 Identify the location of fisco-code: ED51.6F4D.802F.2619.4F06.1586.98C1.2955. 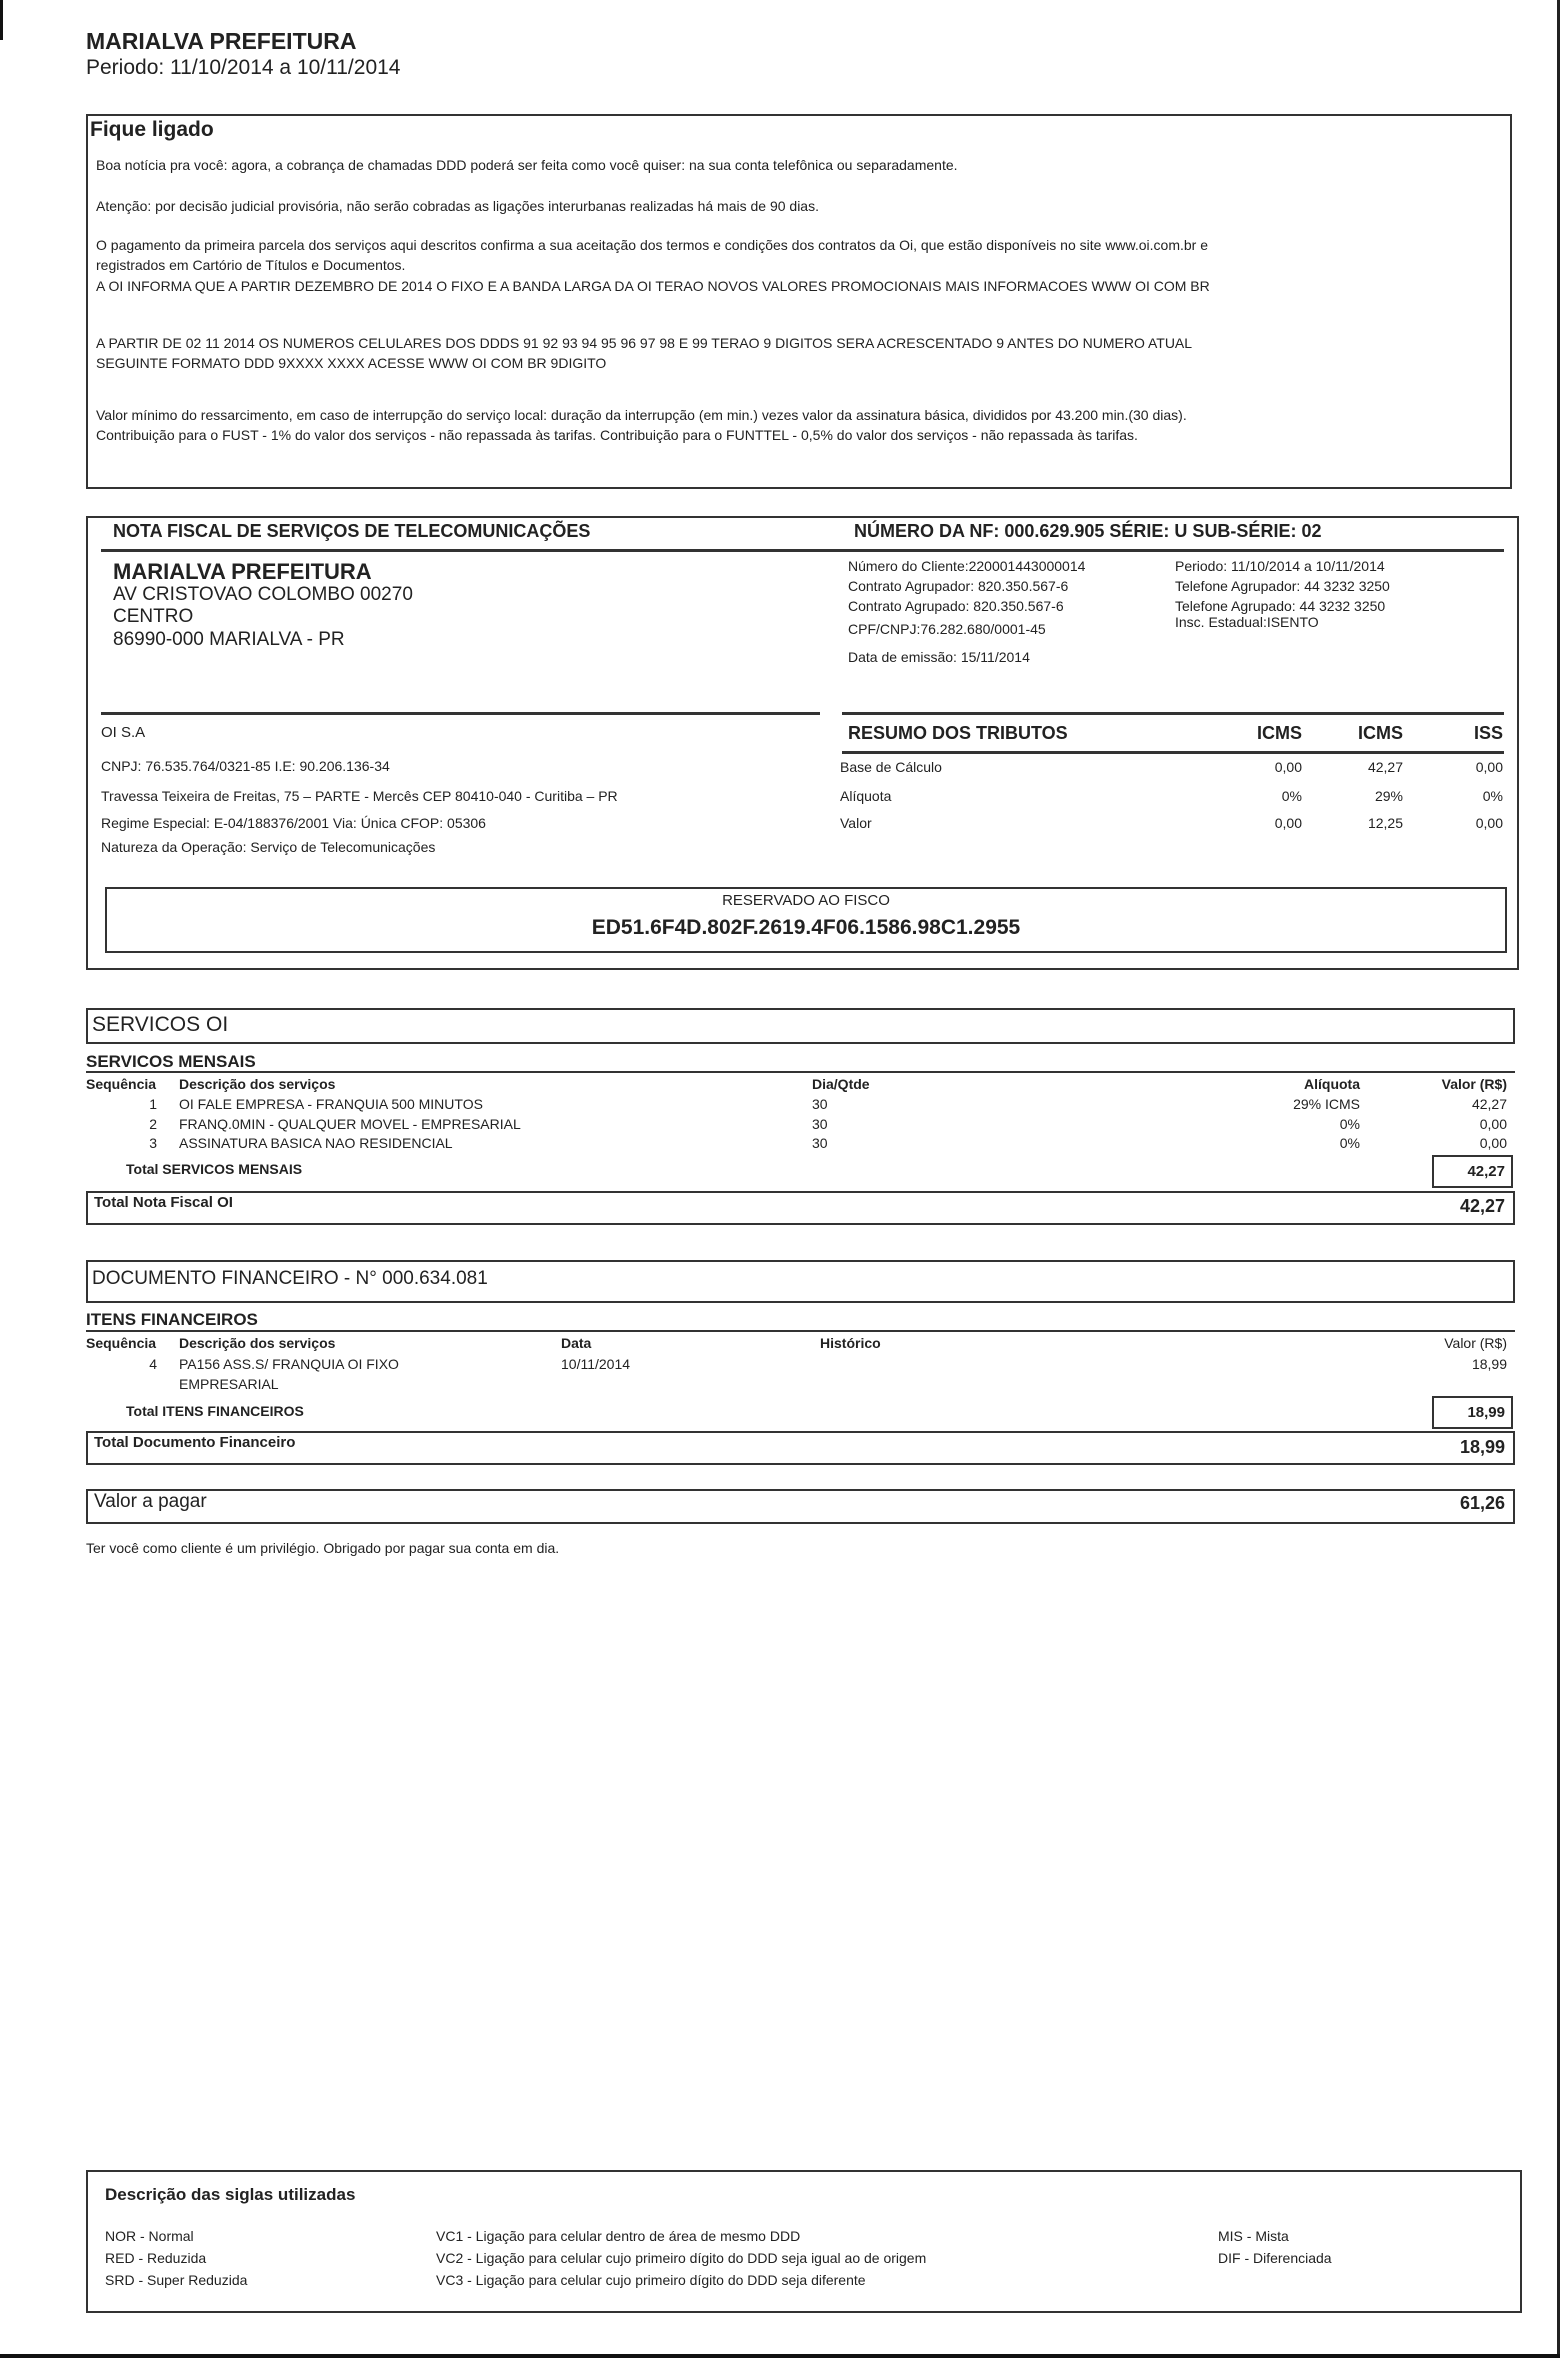
(806, 927).